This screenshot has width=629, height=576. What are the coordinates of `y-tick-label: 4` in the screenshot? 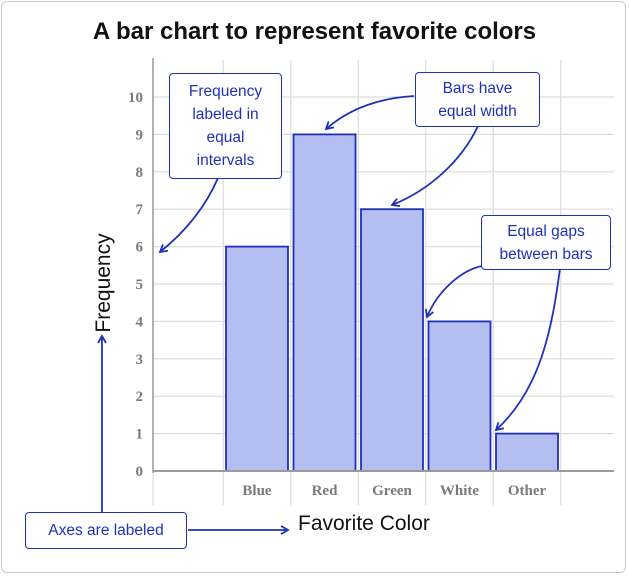 It's located at (140, 322).